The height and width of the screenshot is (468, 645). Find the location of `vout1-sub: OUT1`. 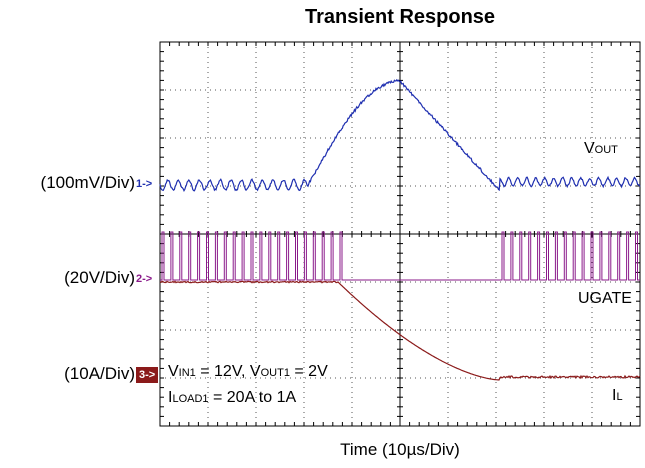

vout1-sub: OUT1 is located at coordinates (275, 373).